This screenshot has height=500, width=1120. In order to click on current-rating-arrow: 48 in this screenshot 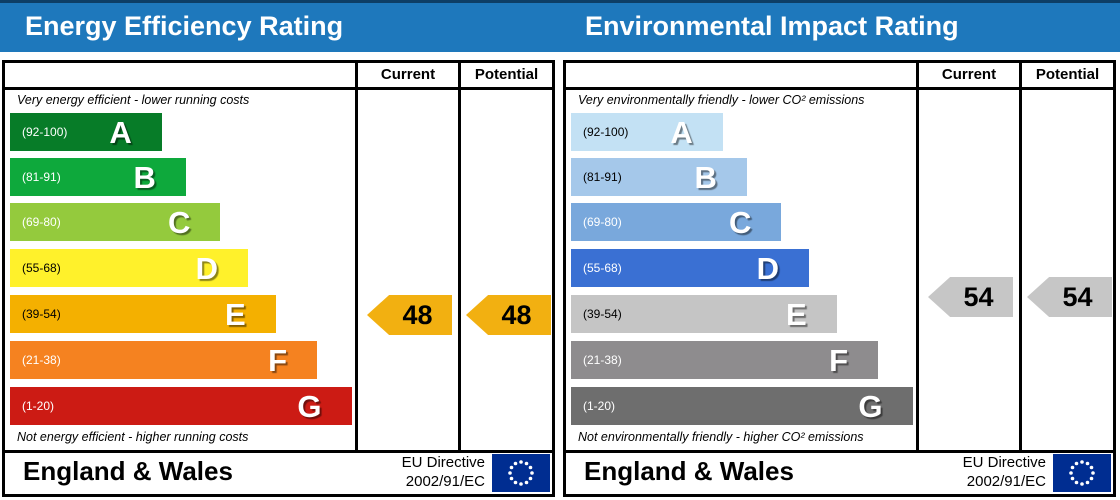, I will do `click(409, 315)`.